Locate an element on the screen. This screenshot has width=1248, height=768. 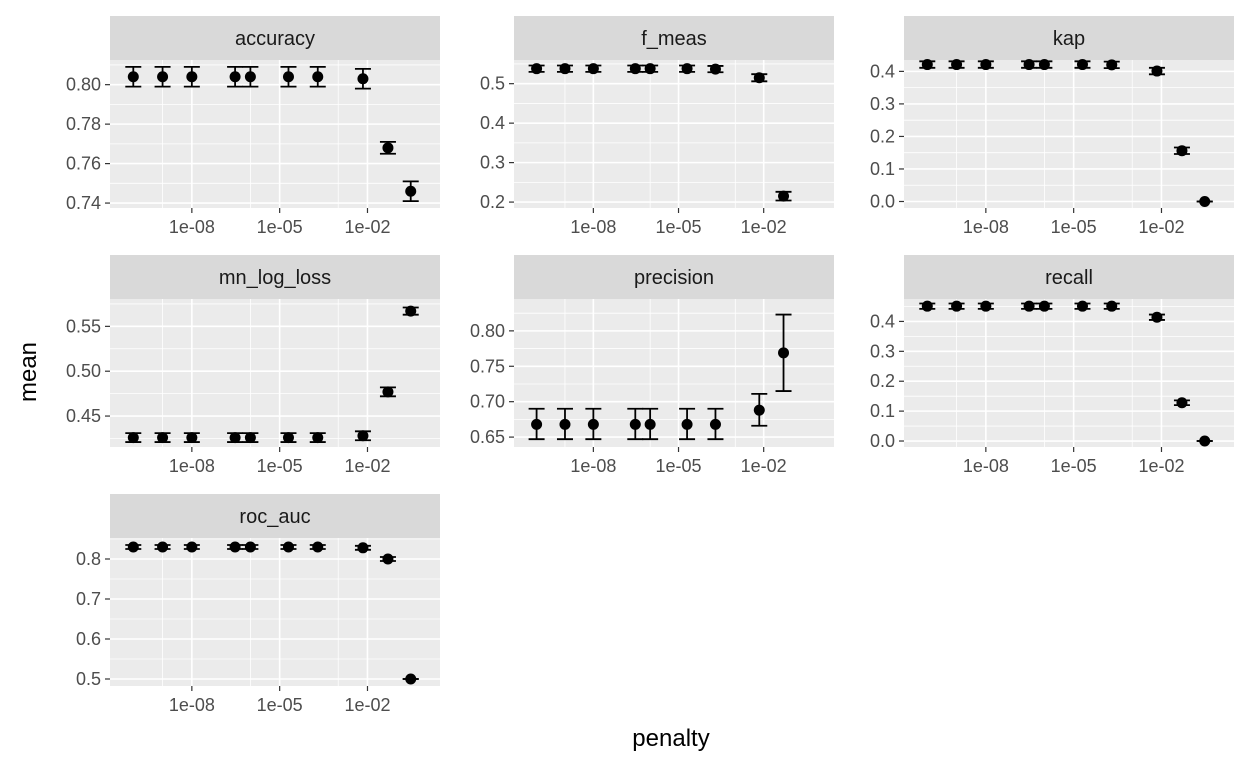
facet-panel-f_meas: f_meas 0.2 0.3 0.4 0.5 1e-08 1e-05 1e-02 is located at coordinates (657, 126).